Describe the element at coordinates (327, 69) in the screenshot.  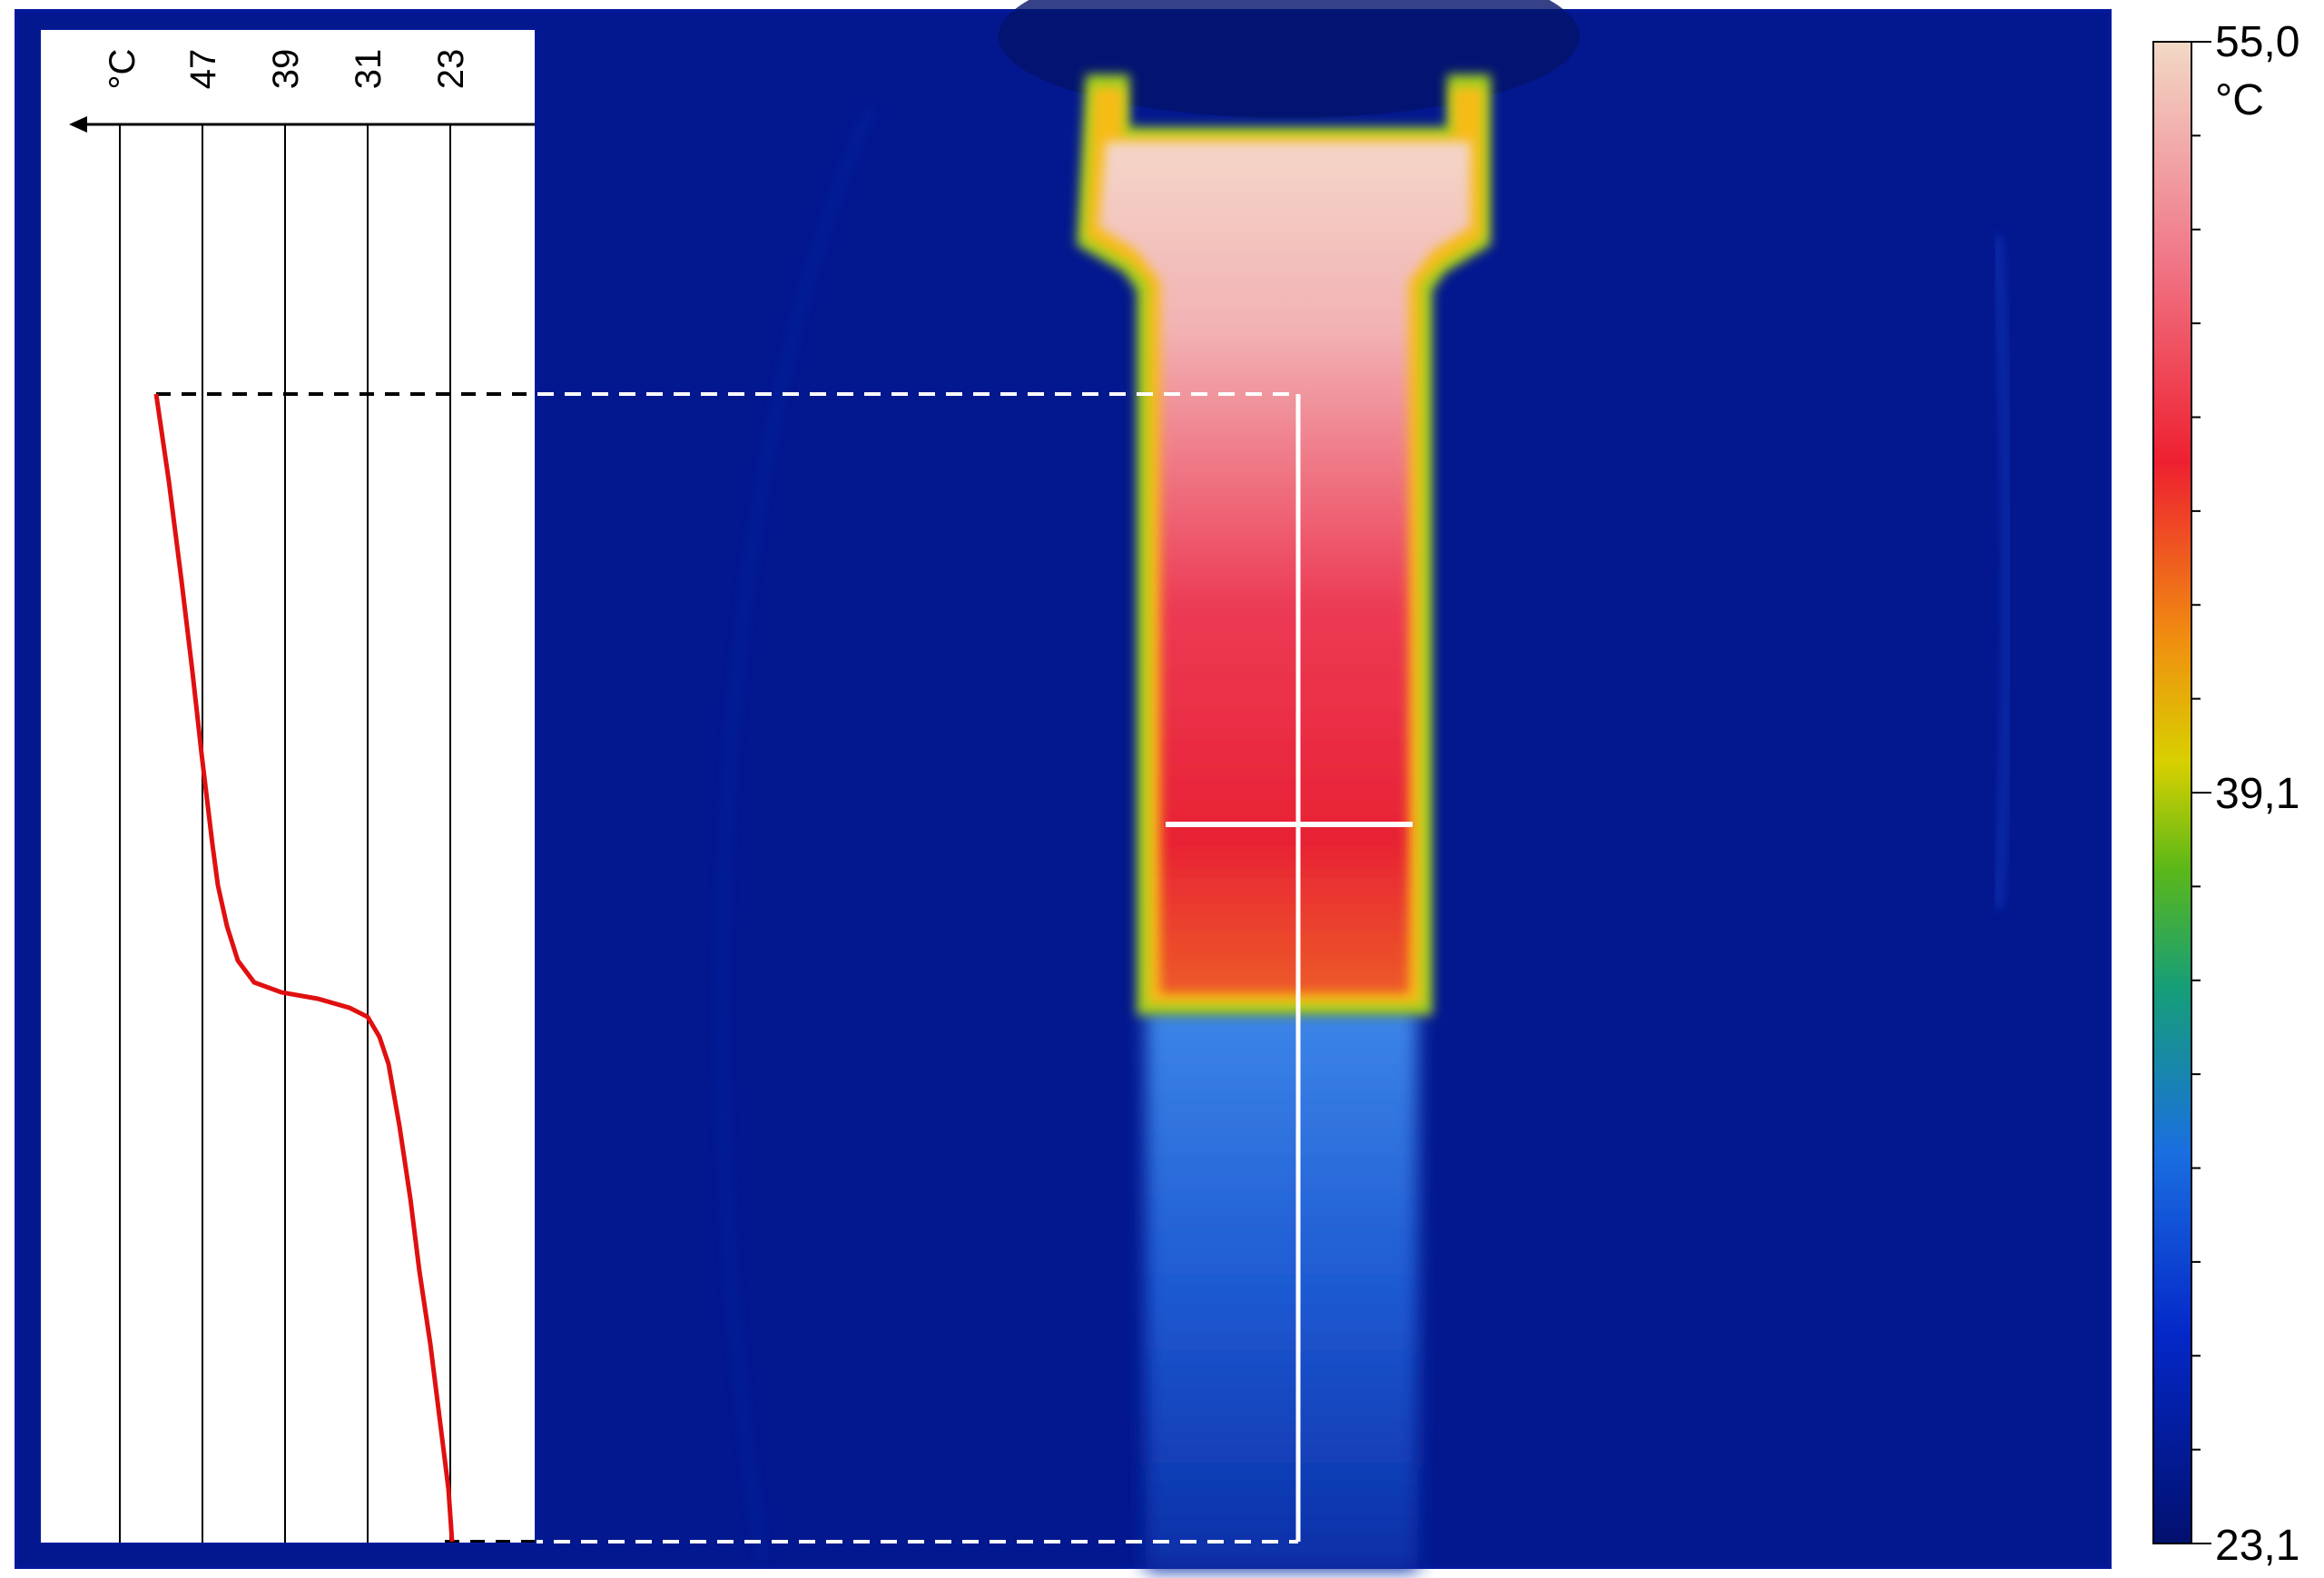
I see `profile-tick-labels: 47 39 31 23` at that location.